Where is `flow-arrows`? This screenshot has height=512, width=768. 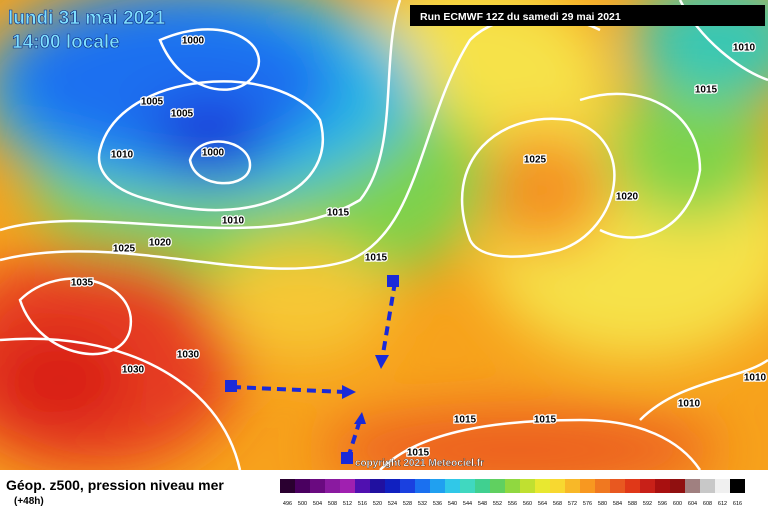
flow-arrows is located at coordinates (314, 370).